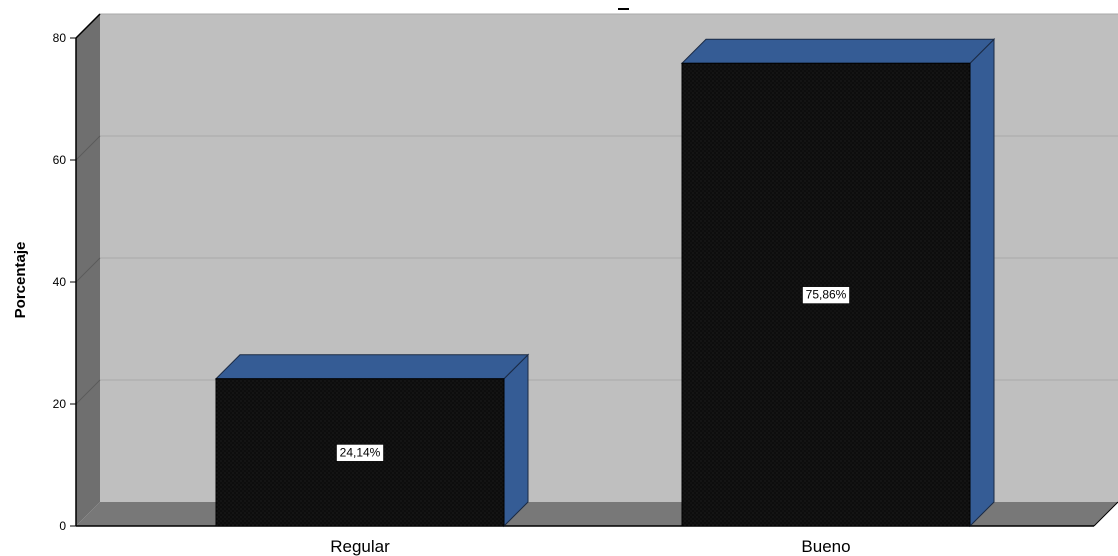 The height and width of the screenshot is (556, 1118). I want to click on x-tick-label: Regular, so click(360, 546).